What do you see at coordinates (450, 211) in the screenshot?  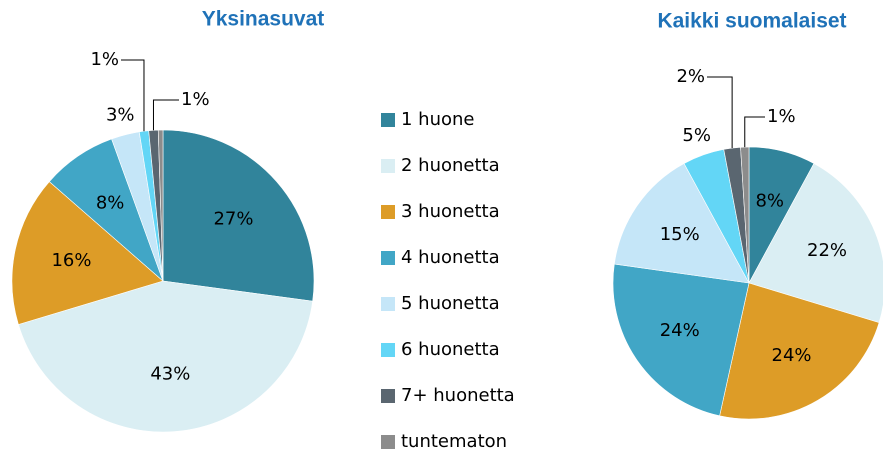 I see `legend-label: 3 huonetta` at bounding box center [450, 211].